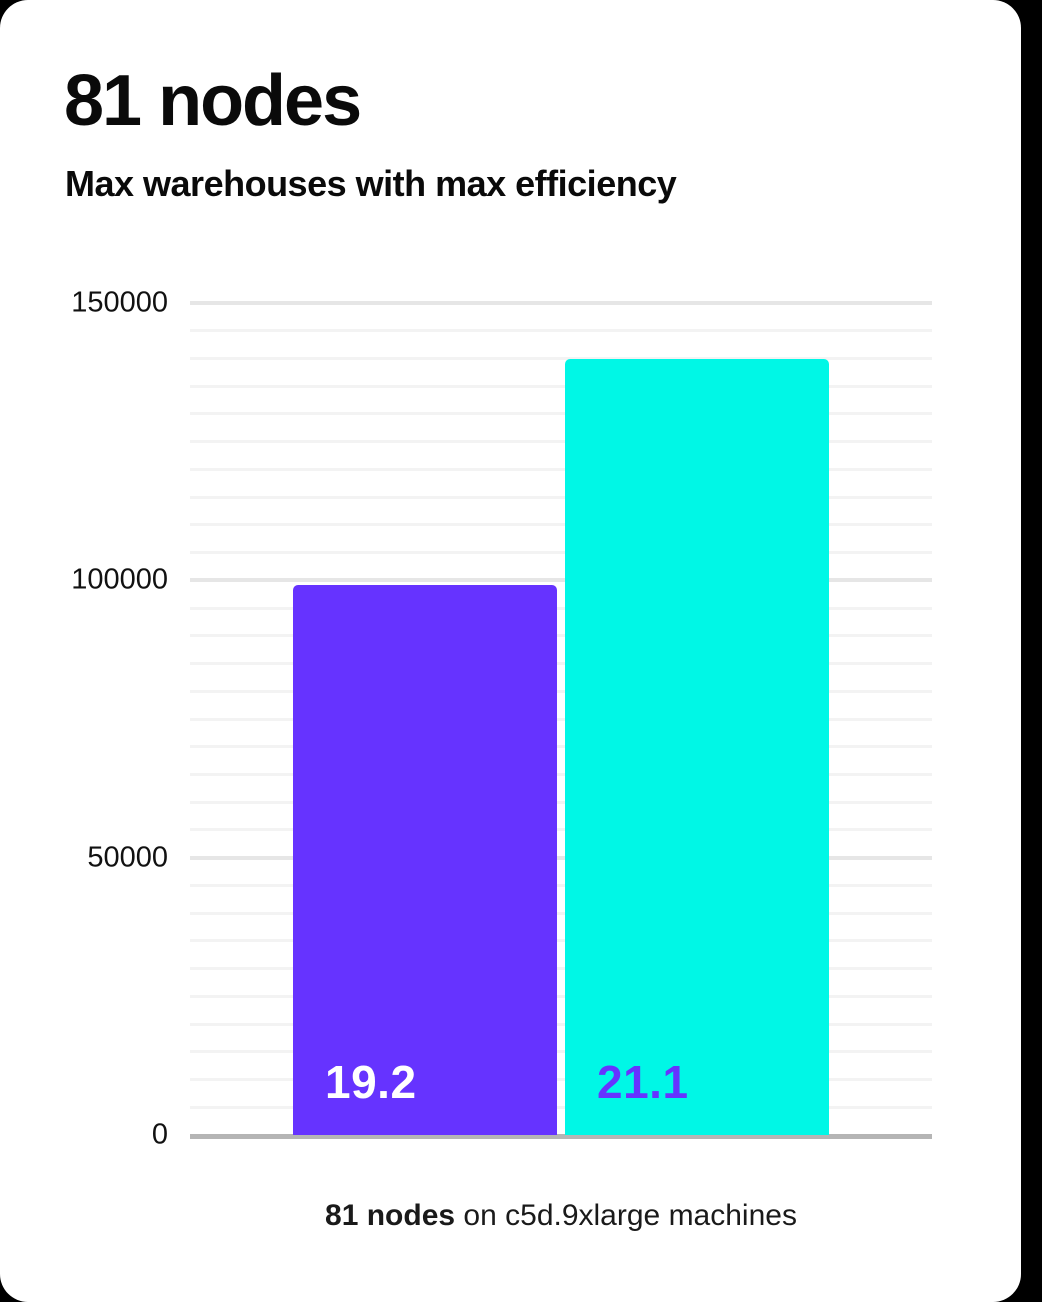  Describe the element at coordinates (127, 857) in the screenshot. I see `y-axis-tick-label: 50000` at that location.